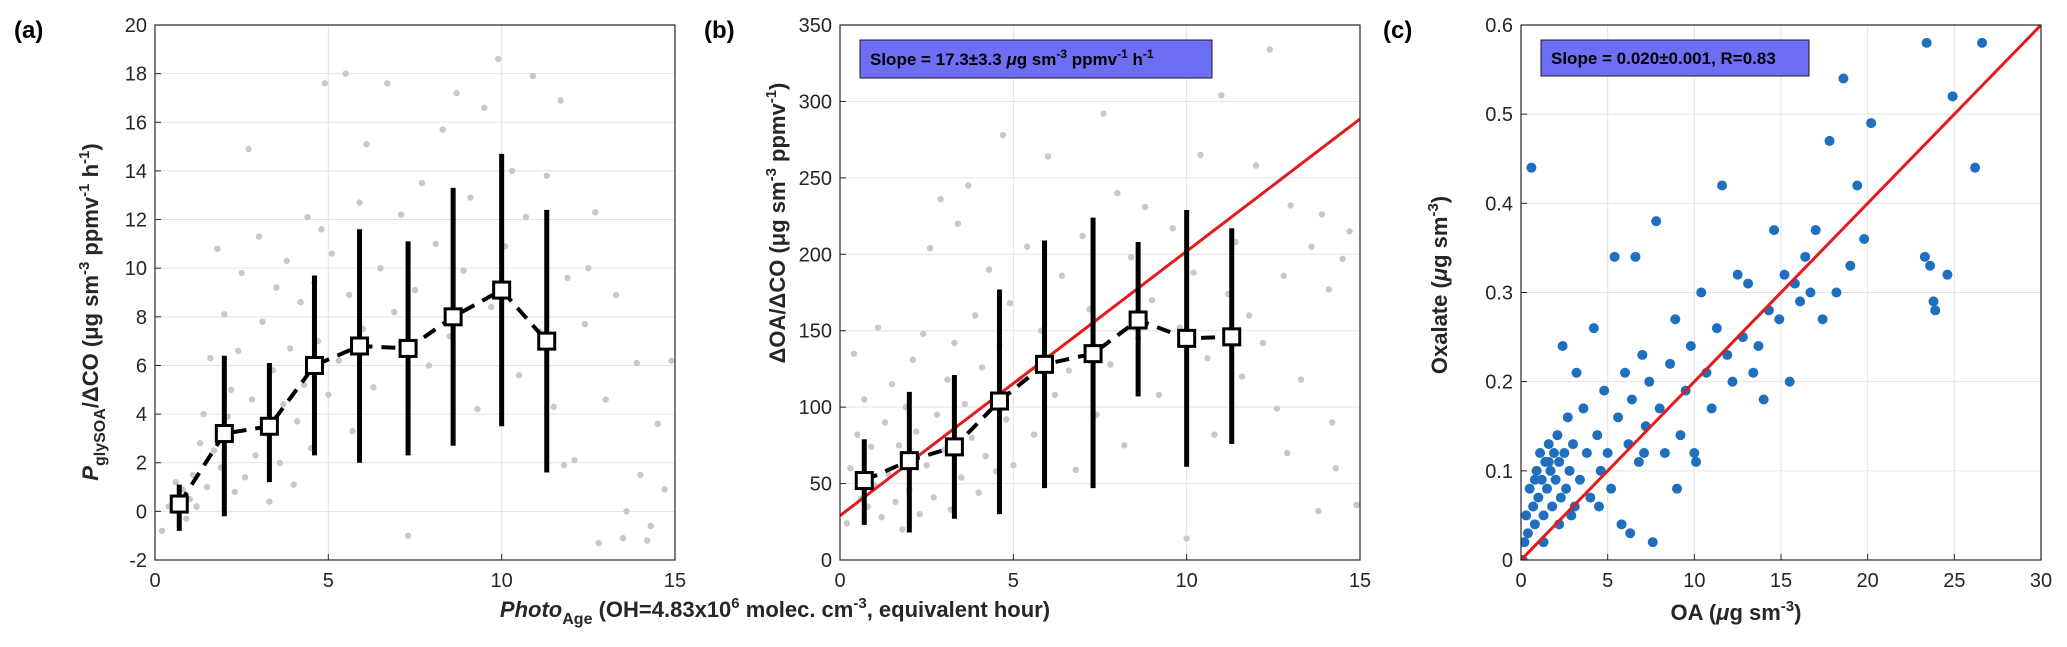  I want to click on panel-c-y-tick-label: 0.5, so click(1499, 115).